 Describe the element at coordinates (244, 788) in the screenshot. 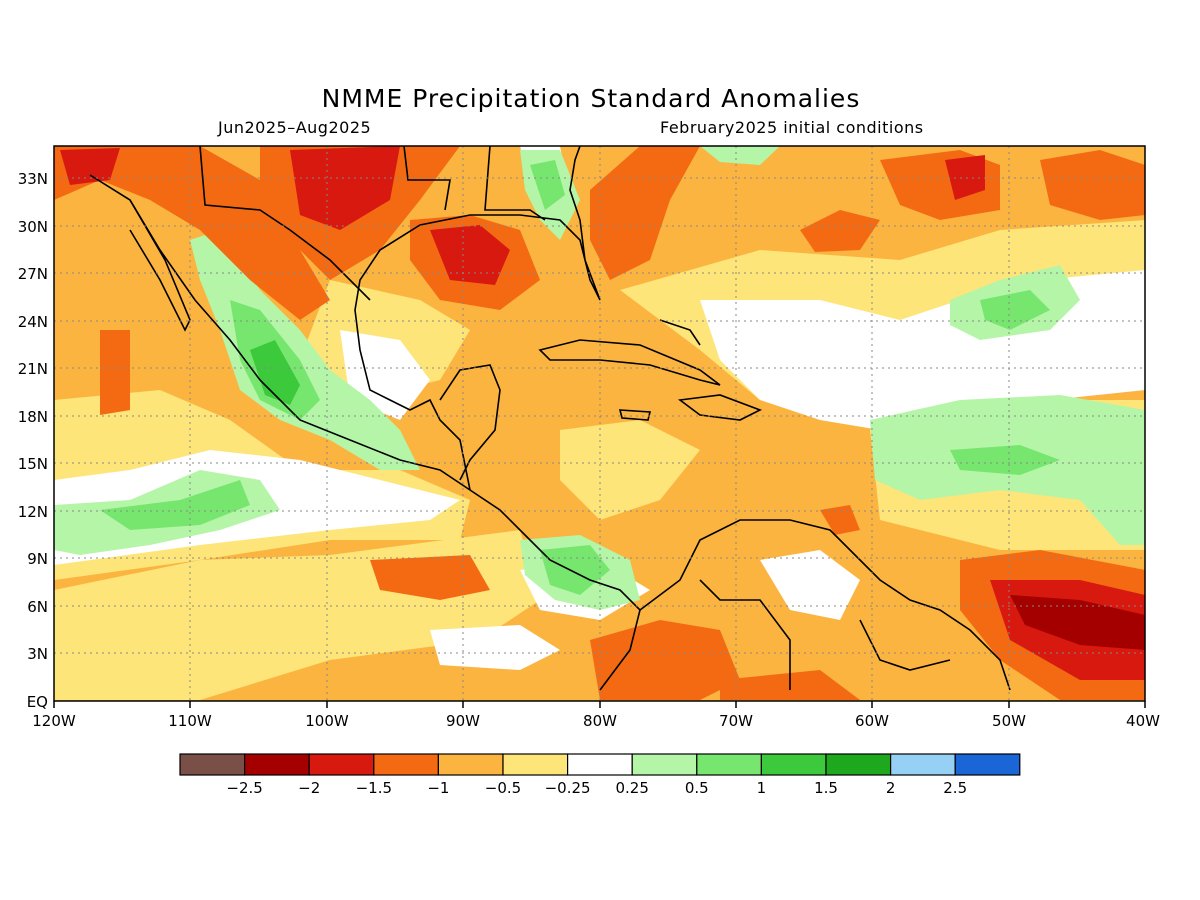

I see `colorbar-label: −2.5` at that location.